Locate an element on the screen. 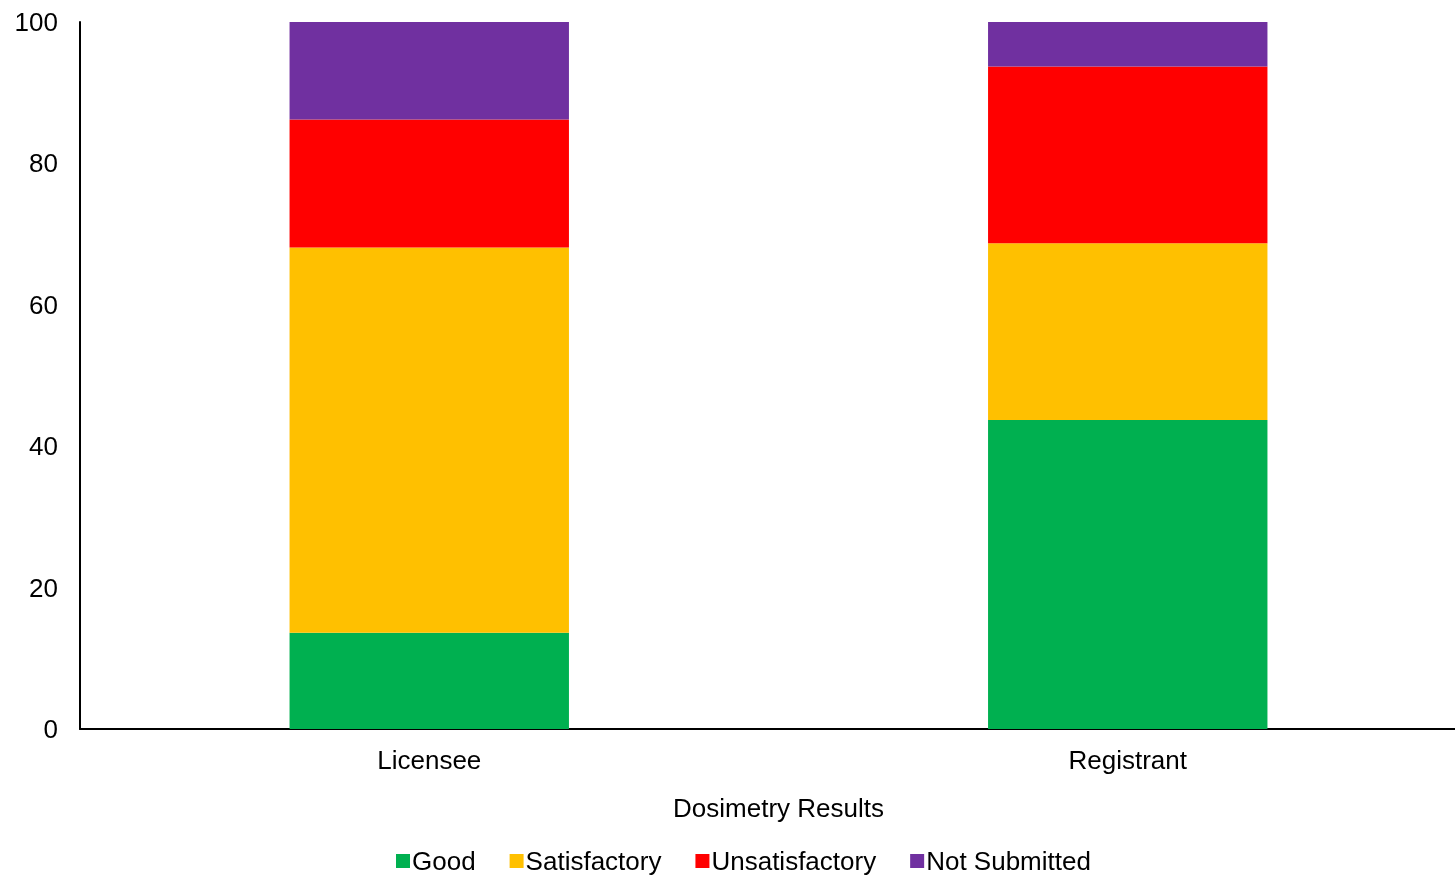  x-axis-title: Dosimetry Results is located at coordinates (778, 808).